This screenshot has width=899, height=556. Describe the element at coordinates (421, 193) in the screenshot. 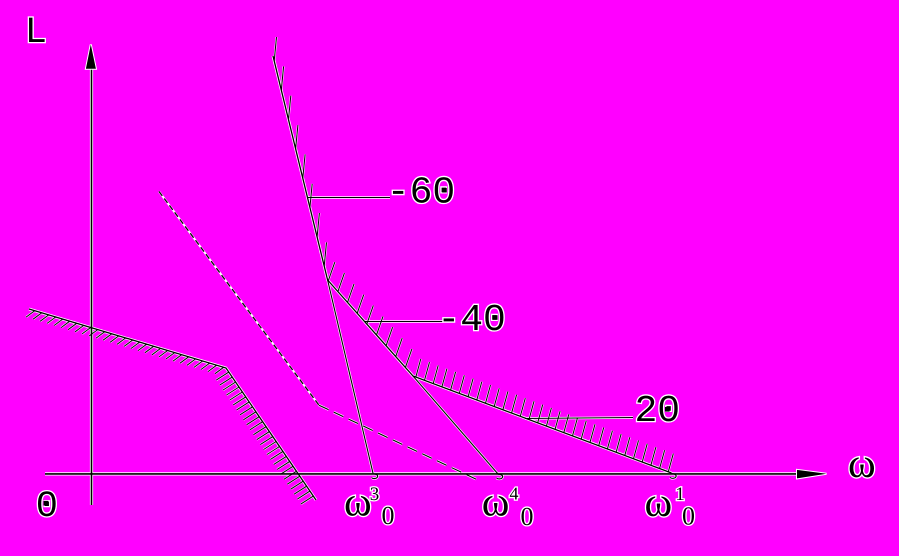

I see `svg-text: -60` at that location.